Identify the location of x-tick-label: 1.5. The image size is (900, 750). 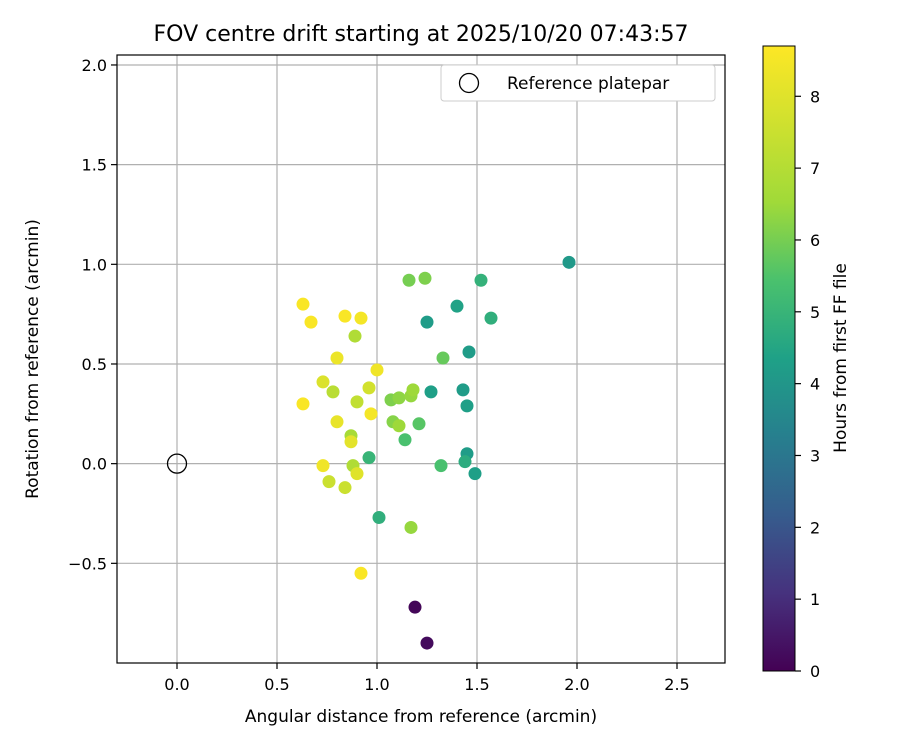
(476, 684).